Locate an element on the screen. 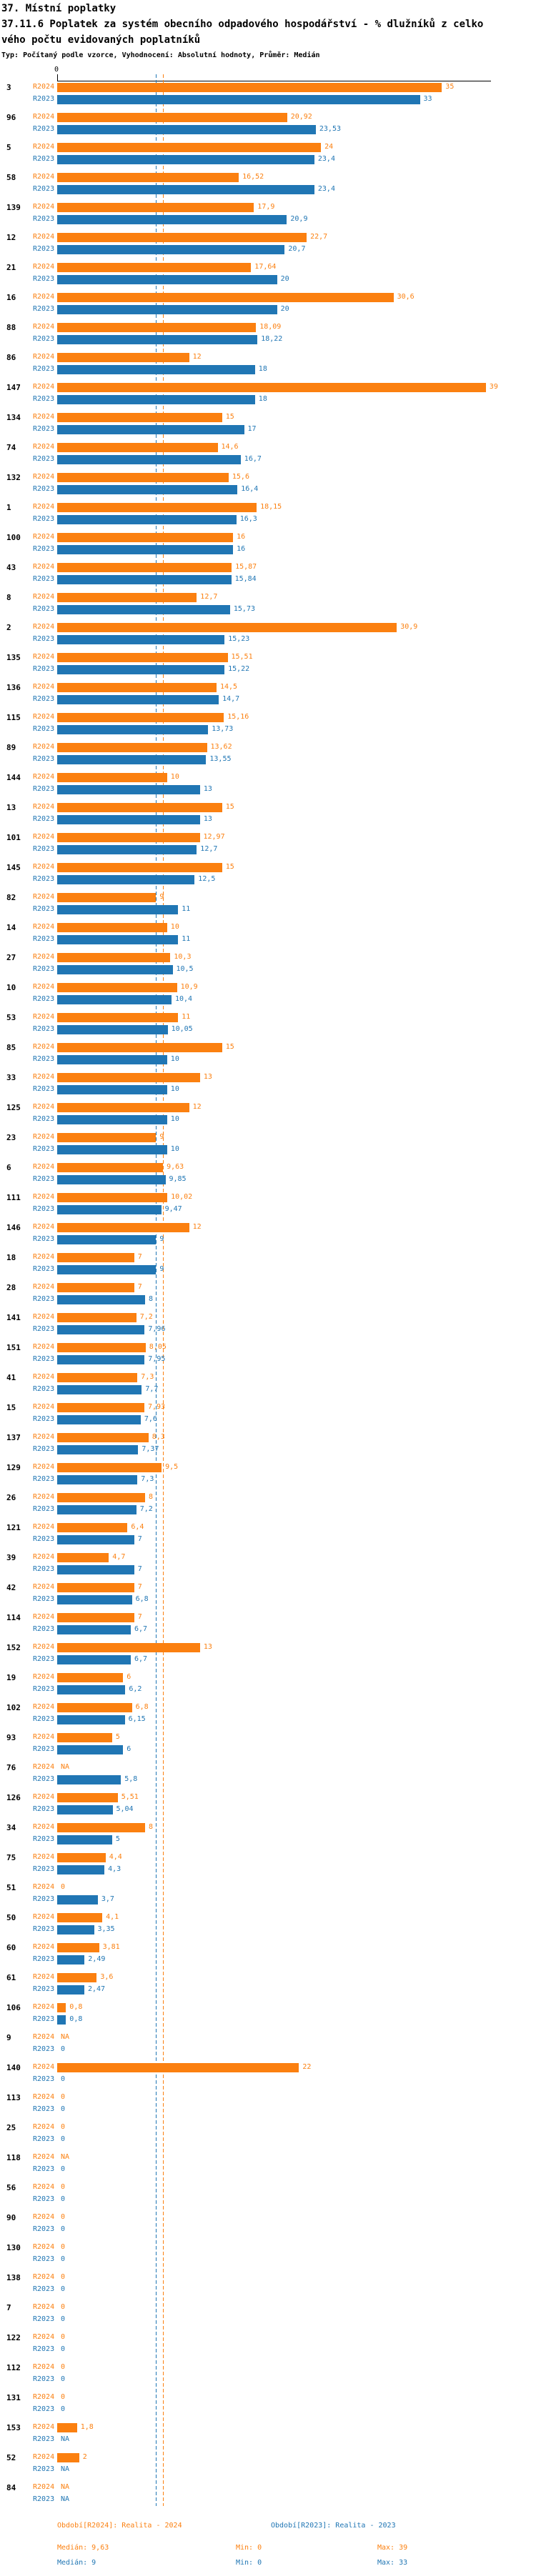  value-label: 5,51 is located at coordinates (130, 1797).